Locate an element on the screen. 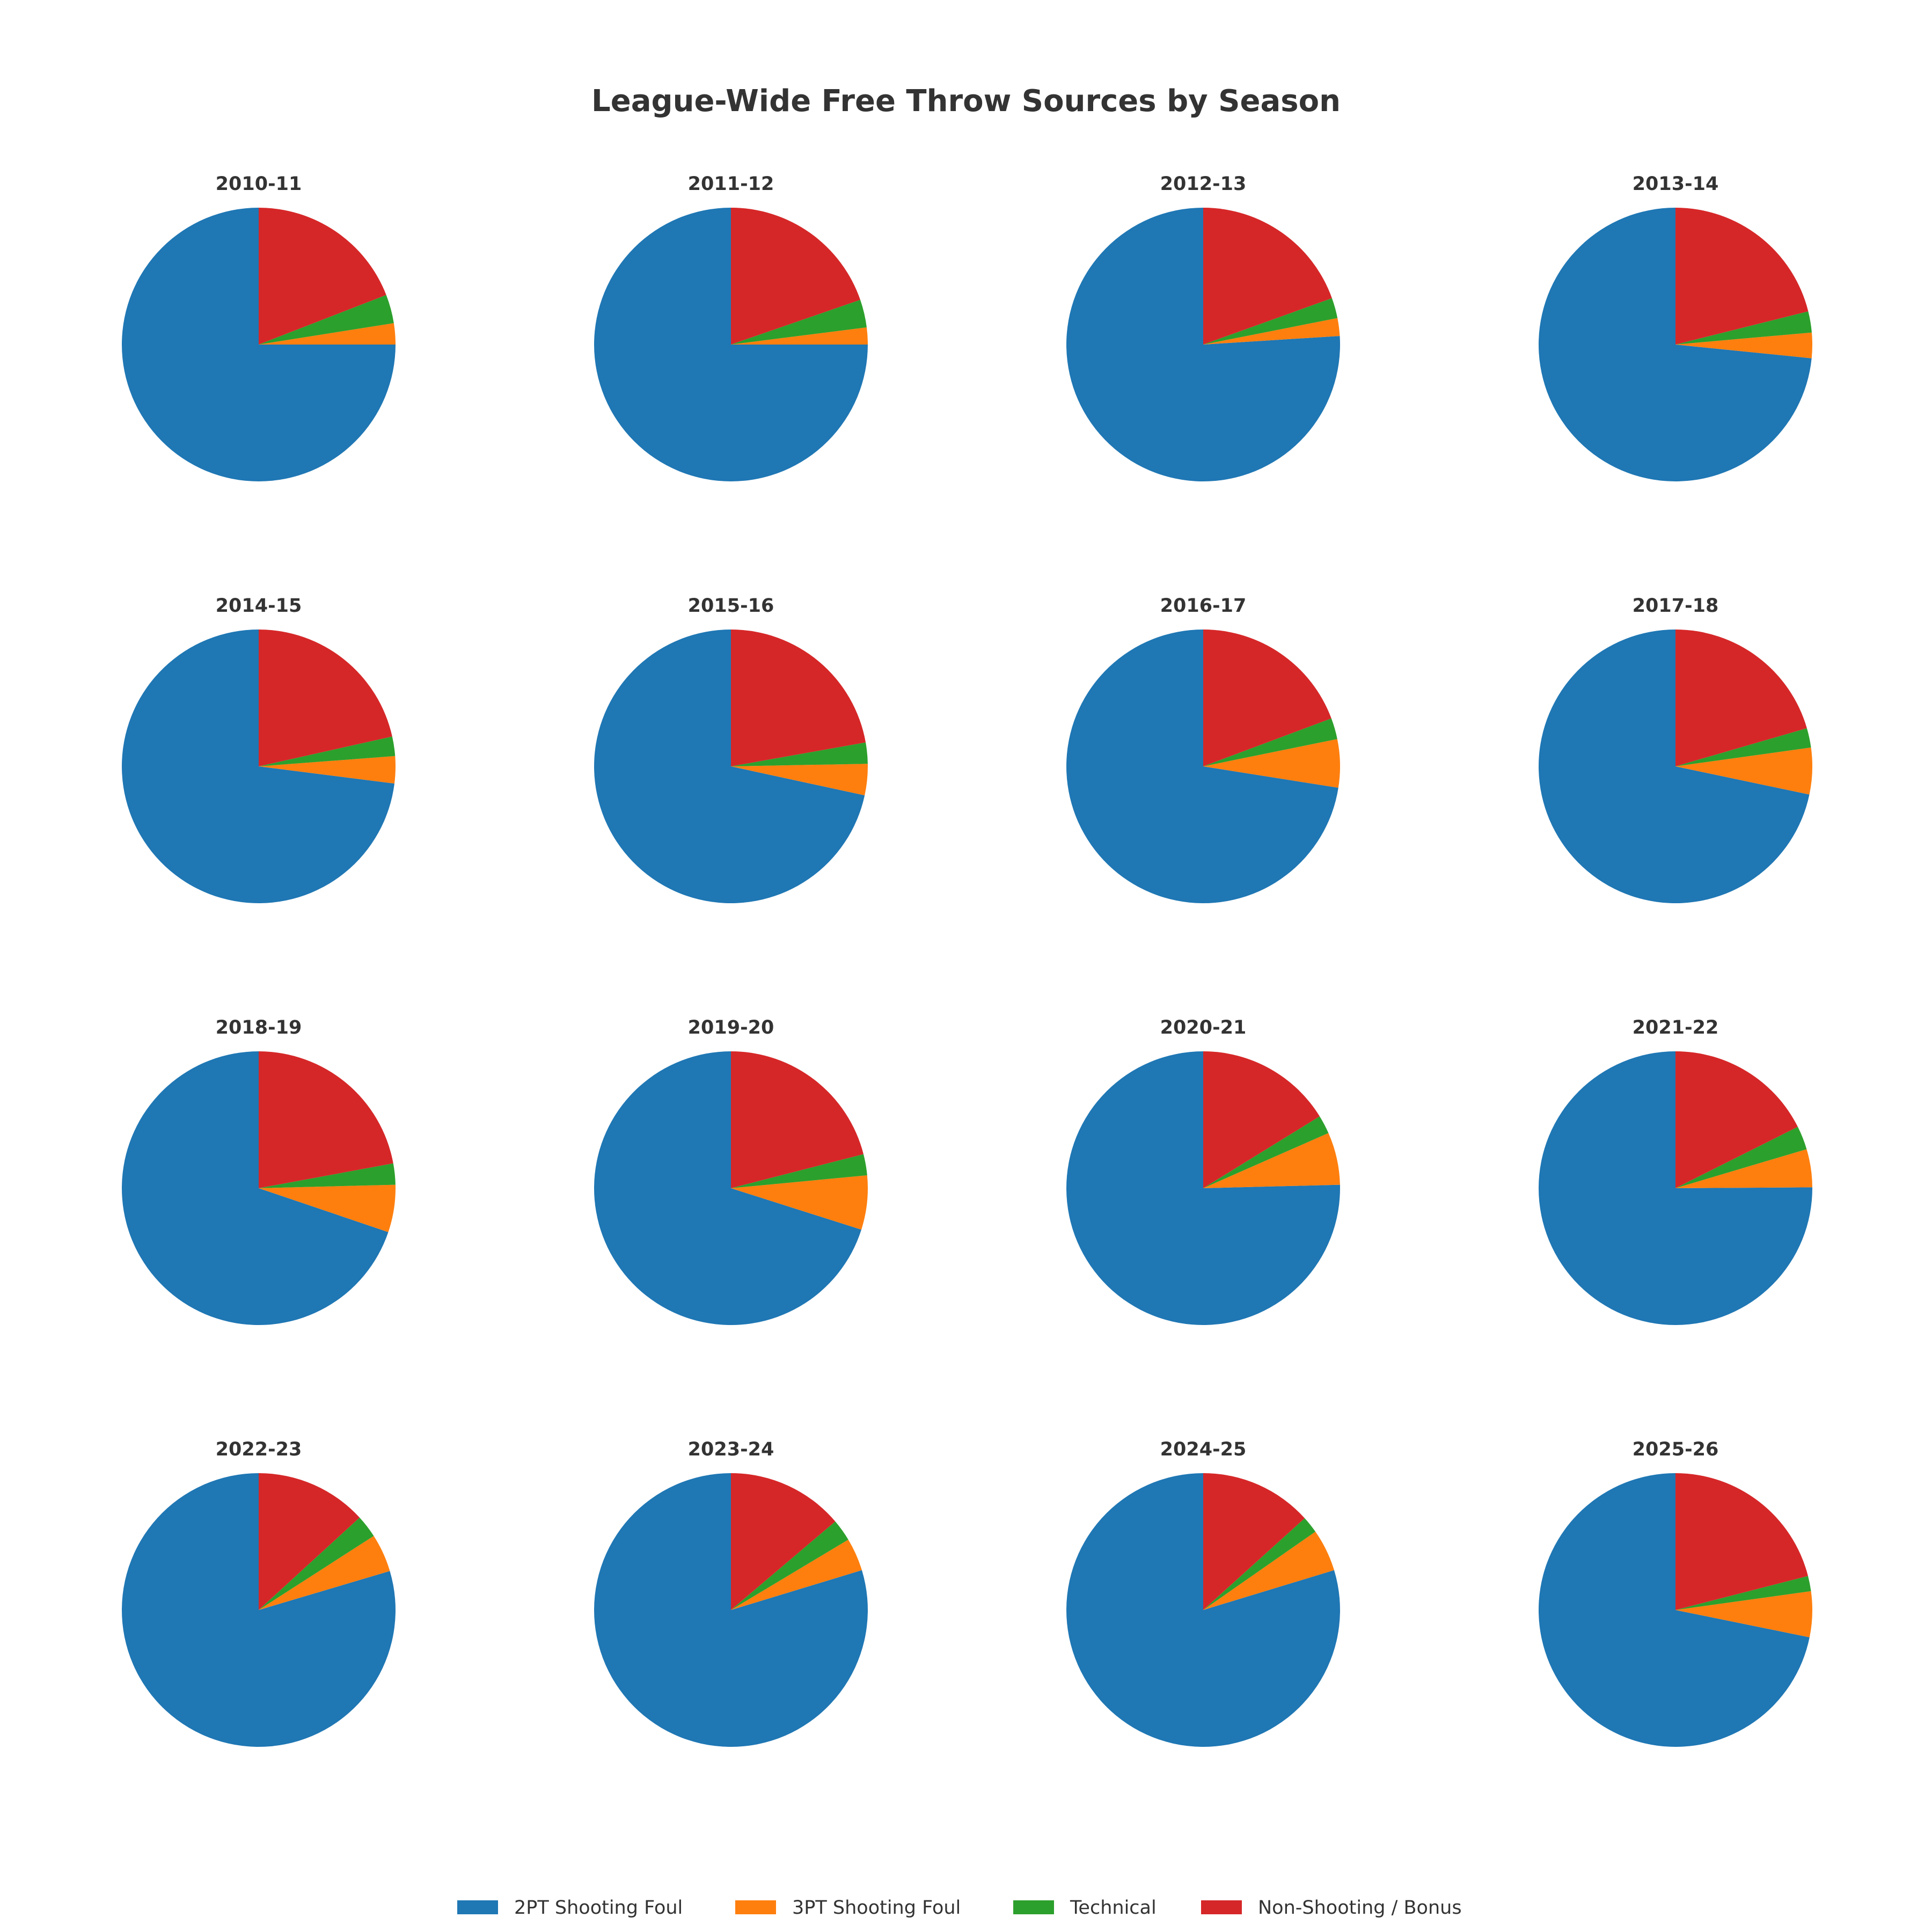 This screenshot has width=1932, height=1932. pie-2017-18: 2017-18 is located at coordinates (1676, 749).